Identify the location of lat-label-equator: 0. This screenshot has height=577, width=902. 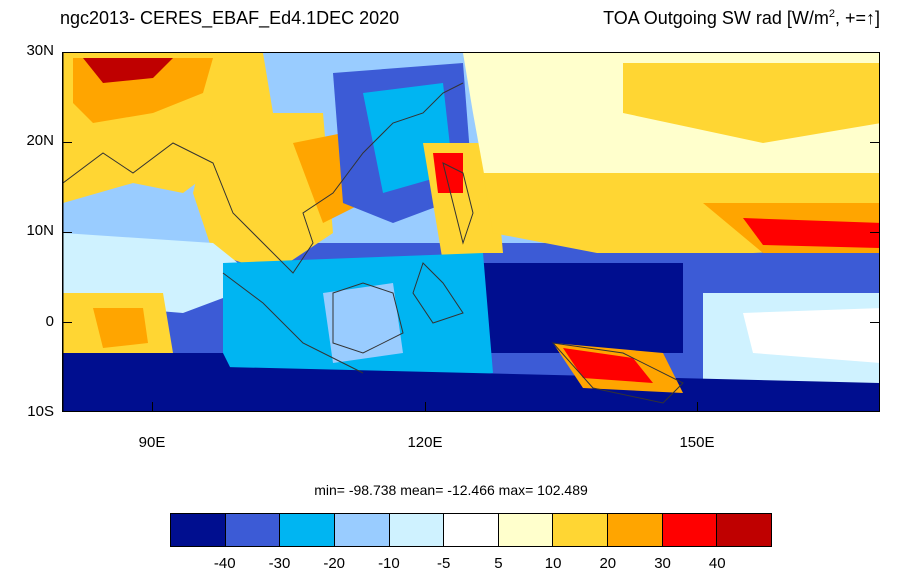
(49, 321).